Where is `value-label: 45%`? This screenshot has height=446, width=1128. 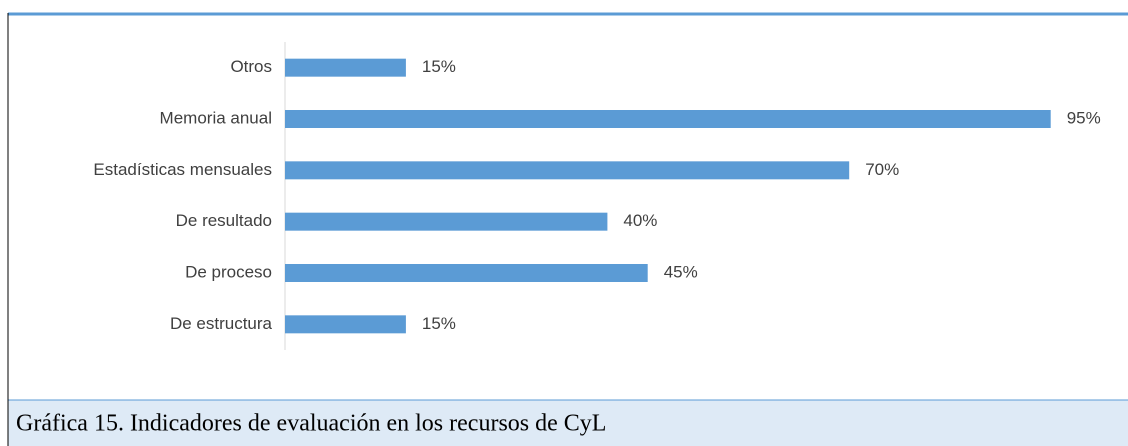
value-label: 45% is located at coordinates (681, 271).